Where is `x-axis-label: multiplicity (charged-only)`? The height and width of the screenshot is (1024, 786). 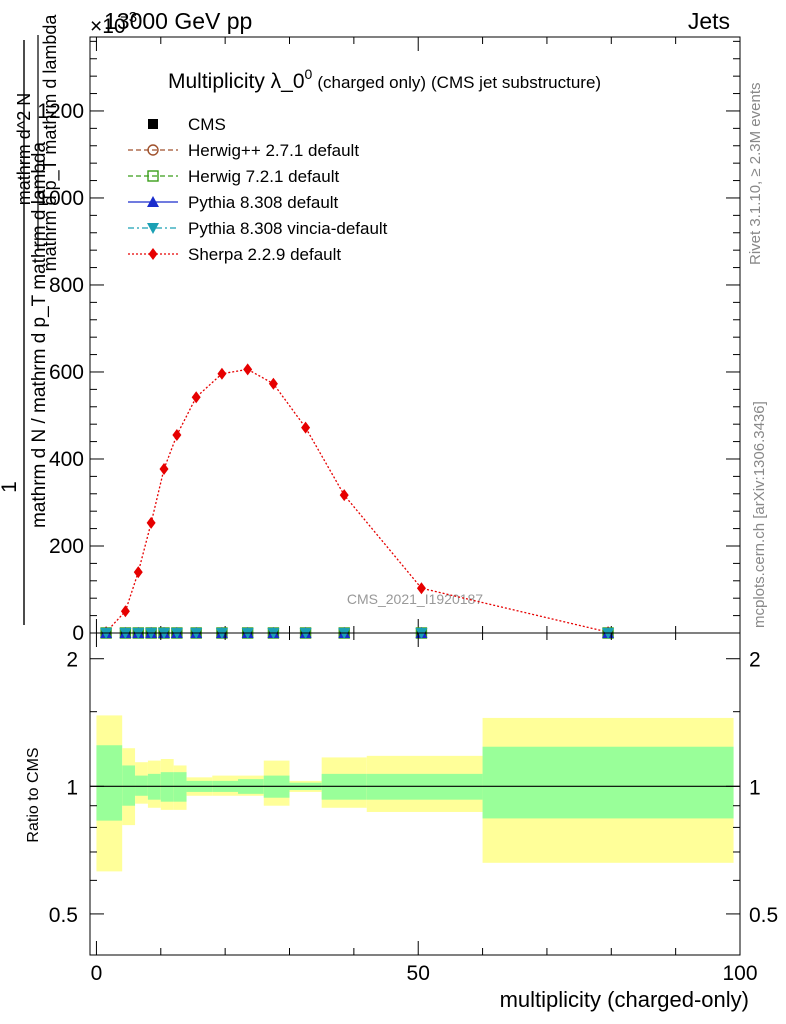
x-axis-label: multiplicity (charged-only) is located at coordinates (624, 999).